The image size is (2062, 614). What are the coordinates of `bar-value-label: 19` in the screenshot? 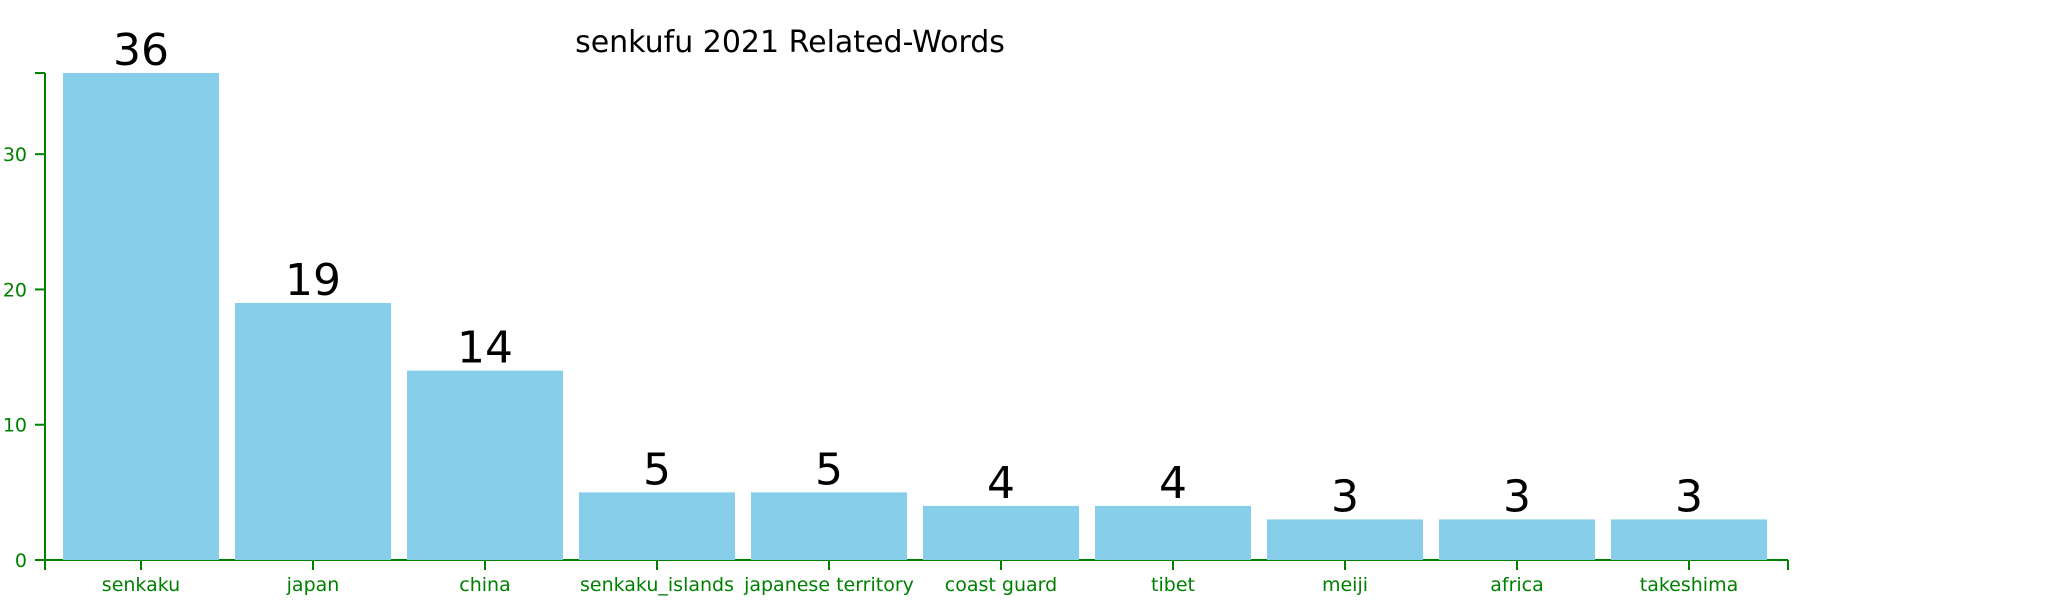 It's located at (313, 280).